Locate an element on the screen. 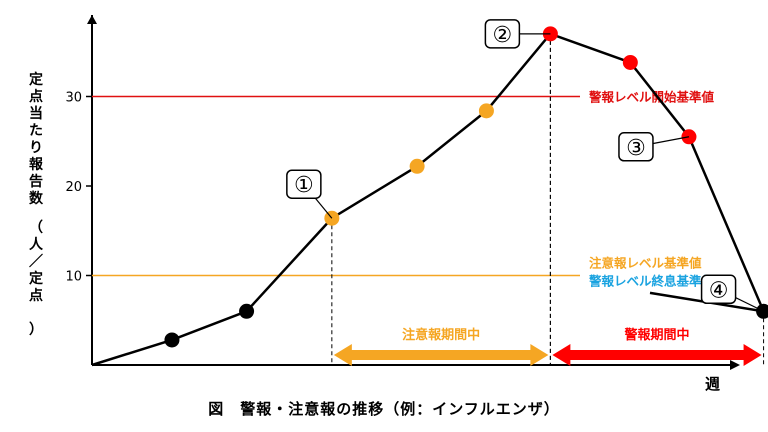 The height and width of the screenshot is (432, 768). threshold-label: 警報レベル開始基準値 is located at coordinates (651, 97).